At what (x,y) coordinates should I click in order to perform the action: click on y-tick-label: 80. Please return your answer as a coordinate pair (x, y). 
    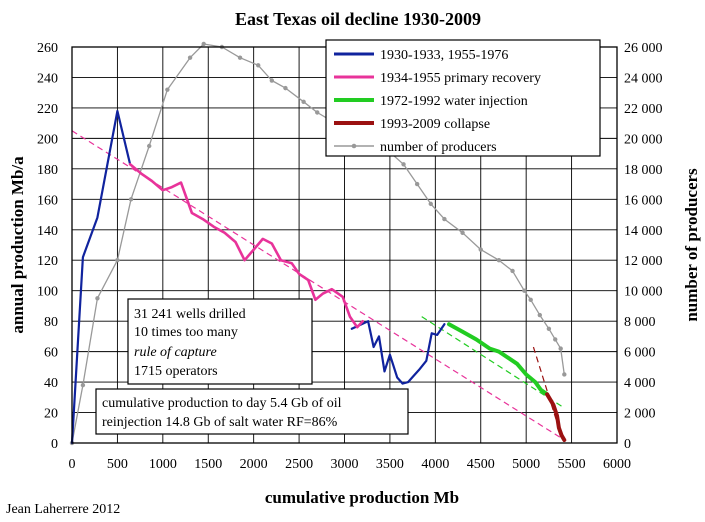
    Looking at the image, I should click on (51, 322).